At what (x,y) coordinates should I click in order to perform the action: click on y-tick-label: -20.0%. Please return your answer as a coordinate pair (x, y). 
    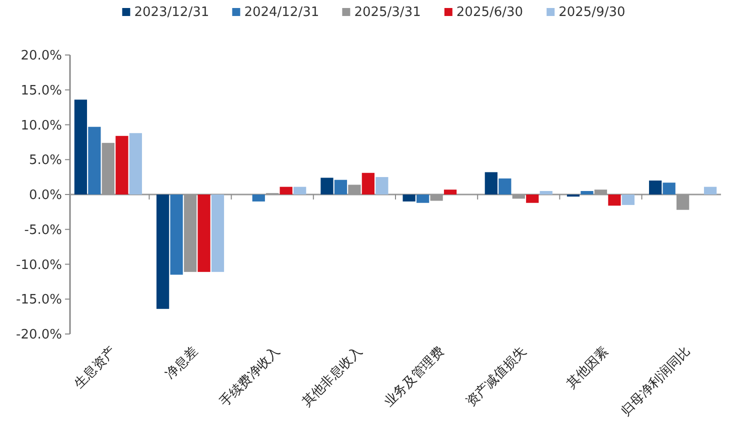
    Looking at the image, I should click on (39, 335).